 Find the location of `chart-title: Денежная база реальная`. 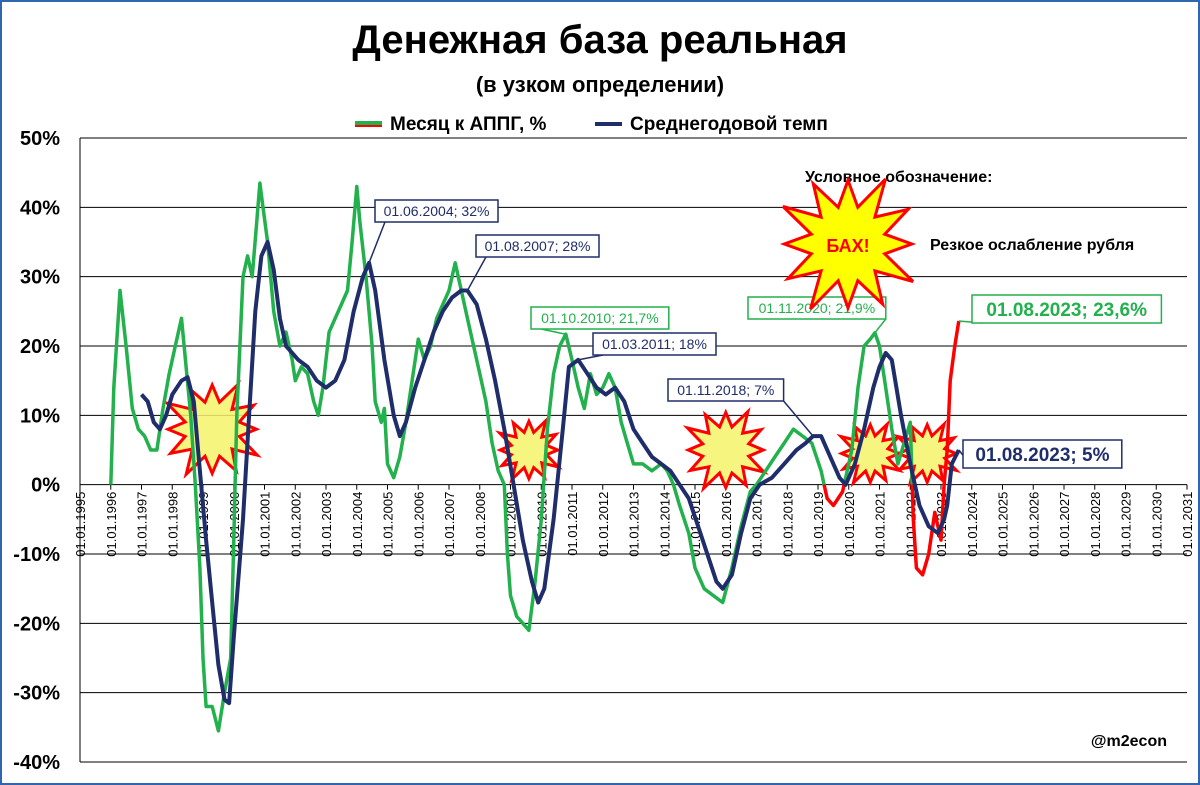

chart-title: Денежная база реальная is located at coordinates (600, 40).